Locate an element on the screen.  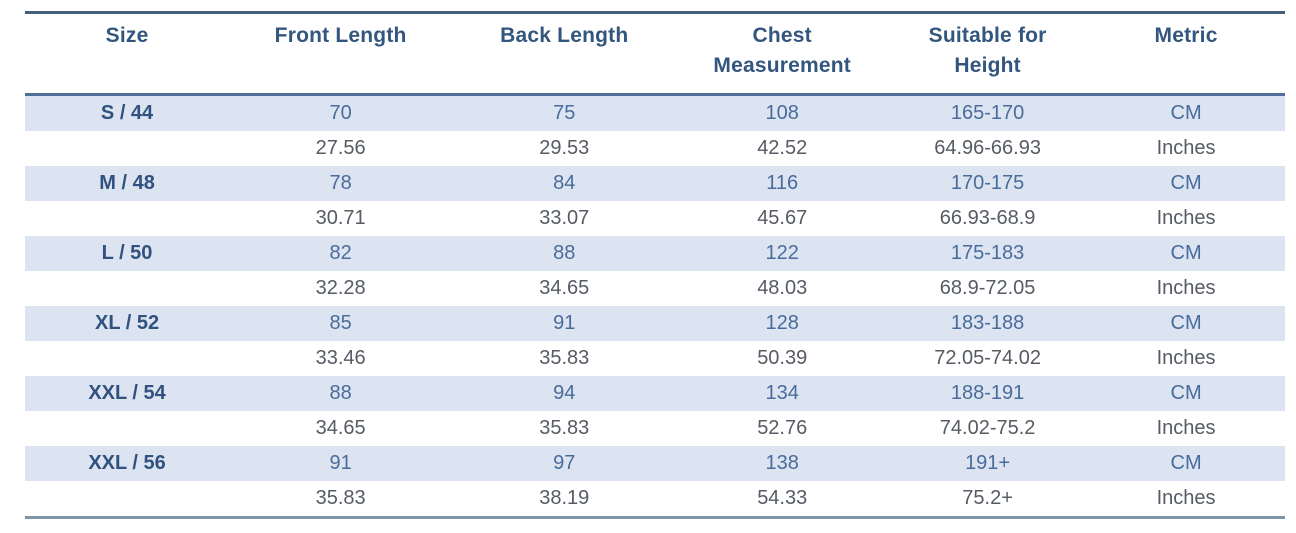
cell-front: 35.83 is located at coordinates (341, 499).